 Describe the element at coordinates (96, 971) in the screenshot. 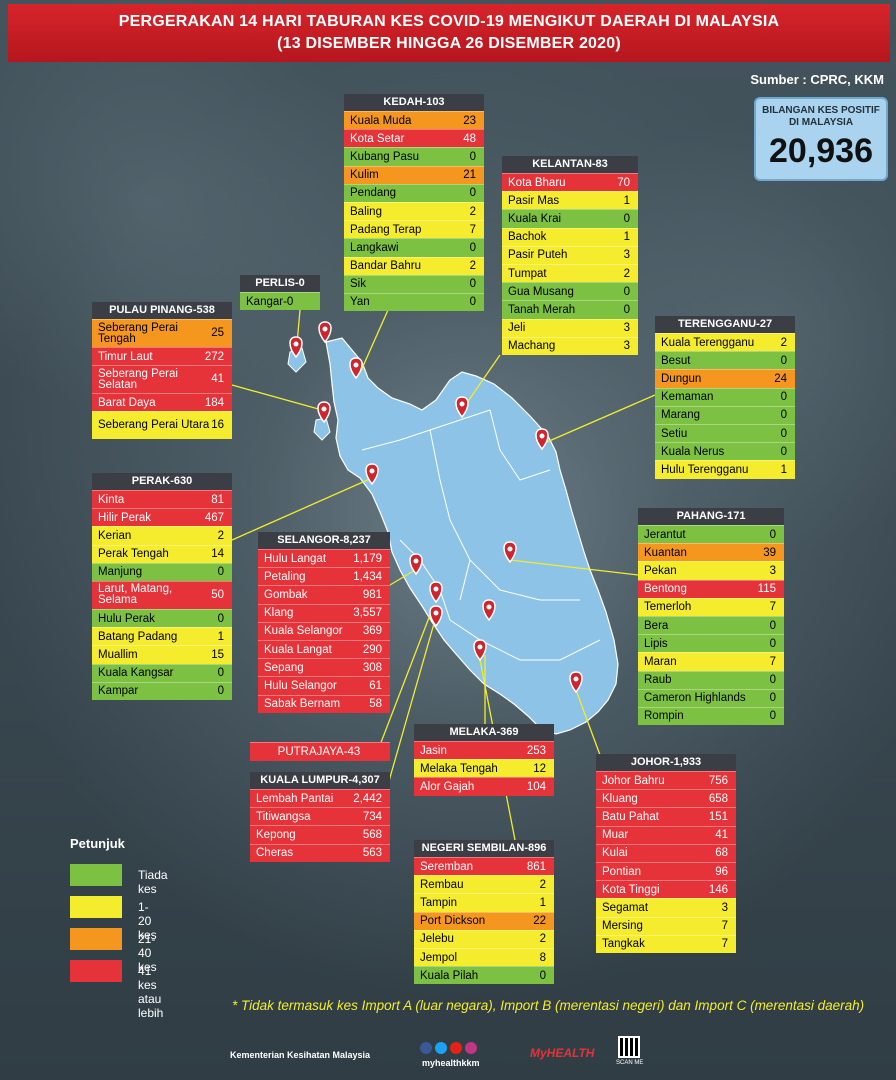

I see `legend-swatch-red` at that location.